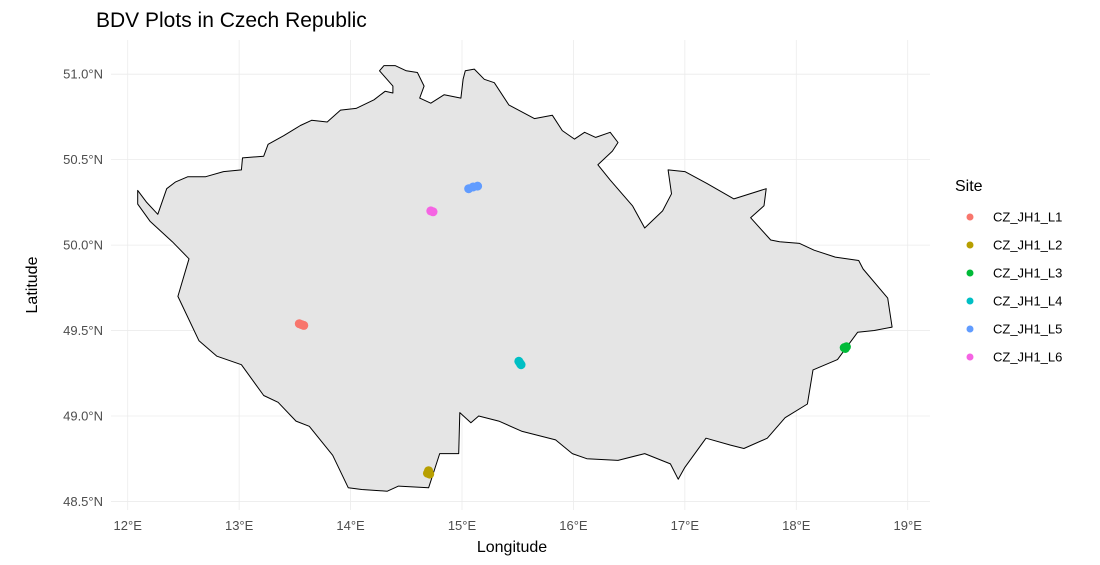 This screenshot has height=565, width=1100. I want to click on legend-label-cz-jh1-l5: CZ_JH1_L5, so click(1027, 329).